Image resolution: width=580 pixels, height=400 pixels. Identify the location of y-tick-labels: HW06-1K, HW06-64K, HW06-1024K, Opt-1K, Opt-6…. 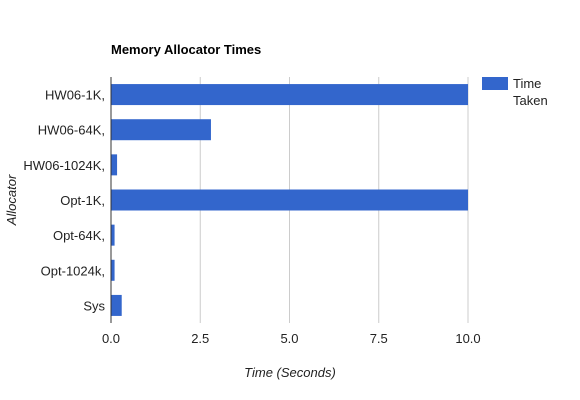
(64, 201).